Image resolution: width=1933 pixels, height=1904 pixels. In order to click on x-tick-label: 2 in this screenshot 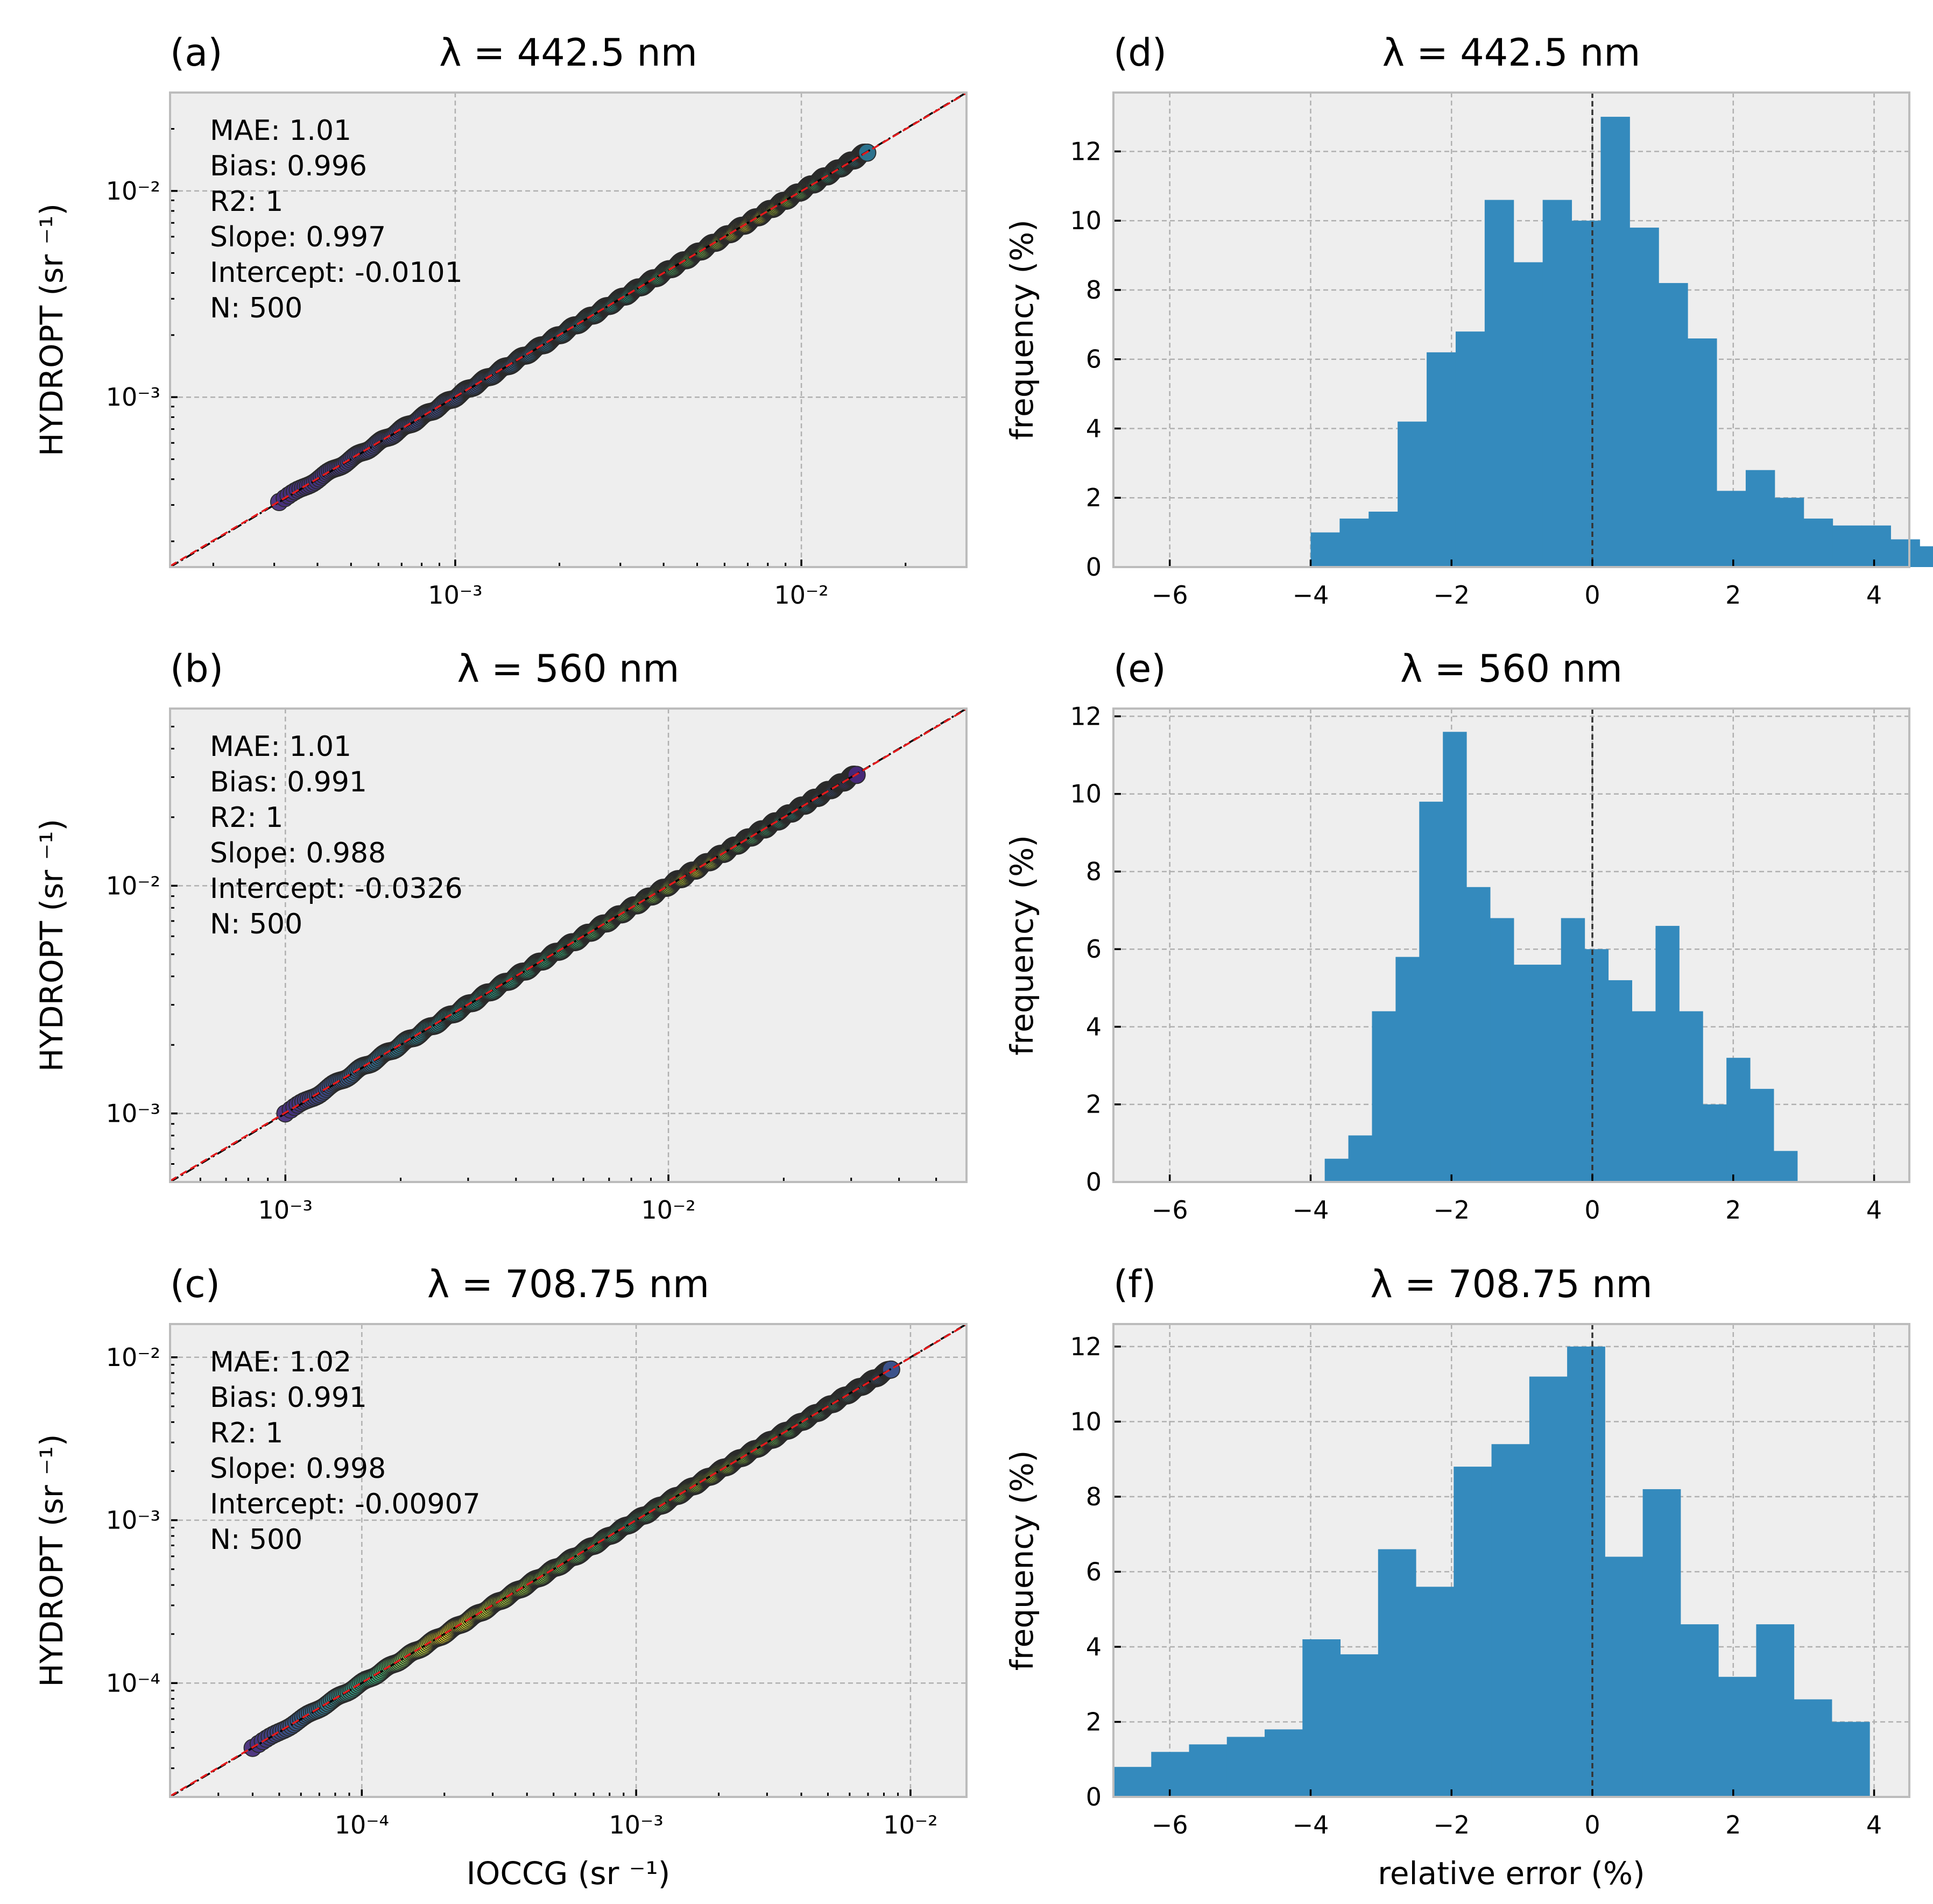, I will do `click(1733, 595)`.